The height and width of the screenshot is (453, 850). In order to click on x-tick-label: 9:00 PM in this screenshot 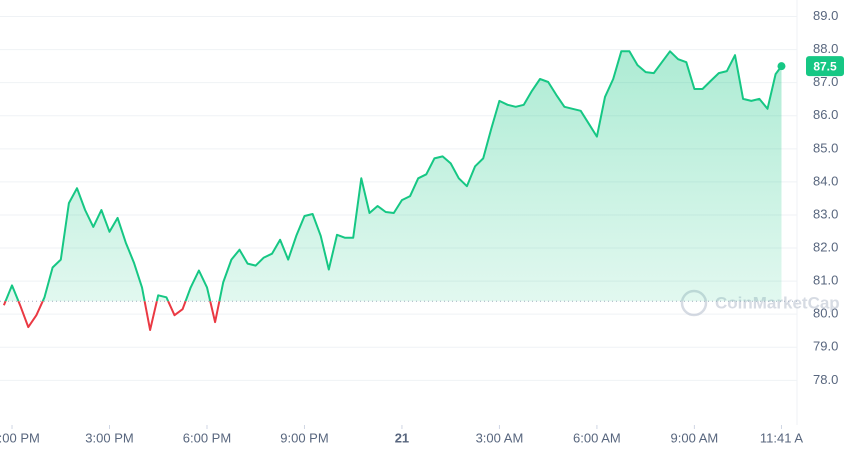, I will do `click(304, 437)`.